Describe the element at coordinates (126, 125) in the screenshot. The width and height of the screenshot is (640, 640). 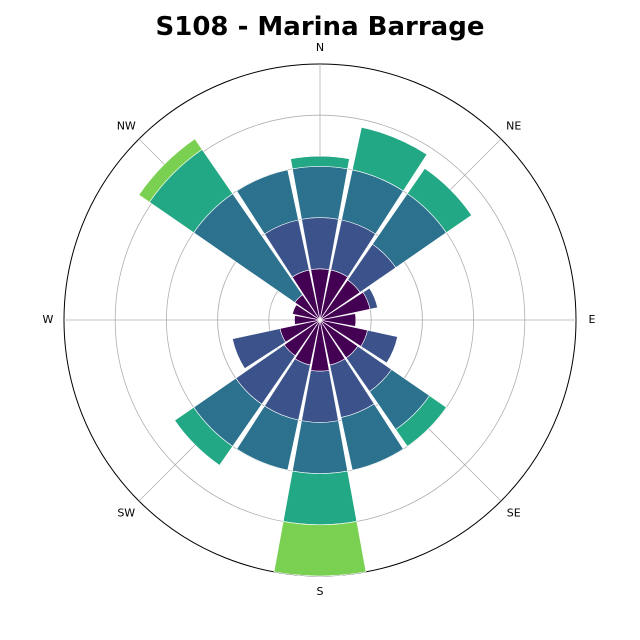
I see `direction-label-NW: NW` at that location.